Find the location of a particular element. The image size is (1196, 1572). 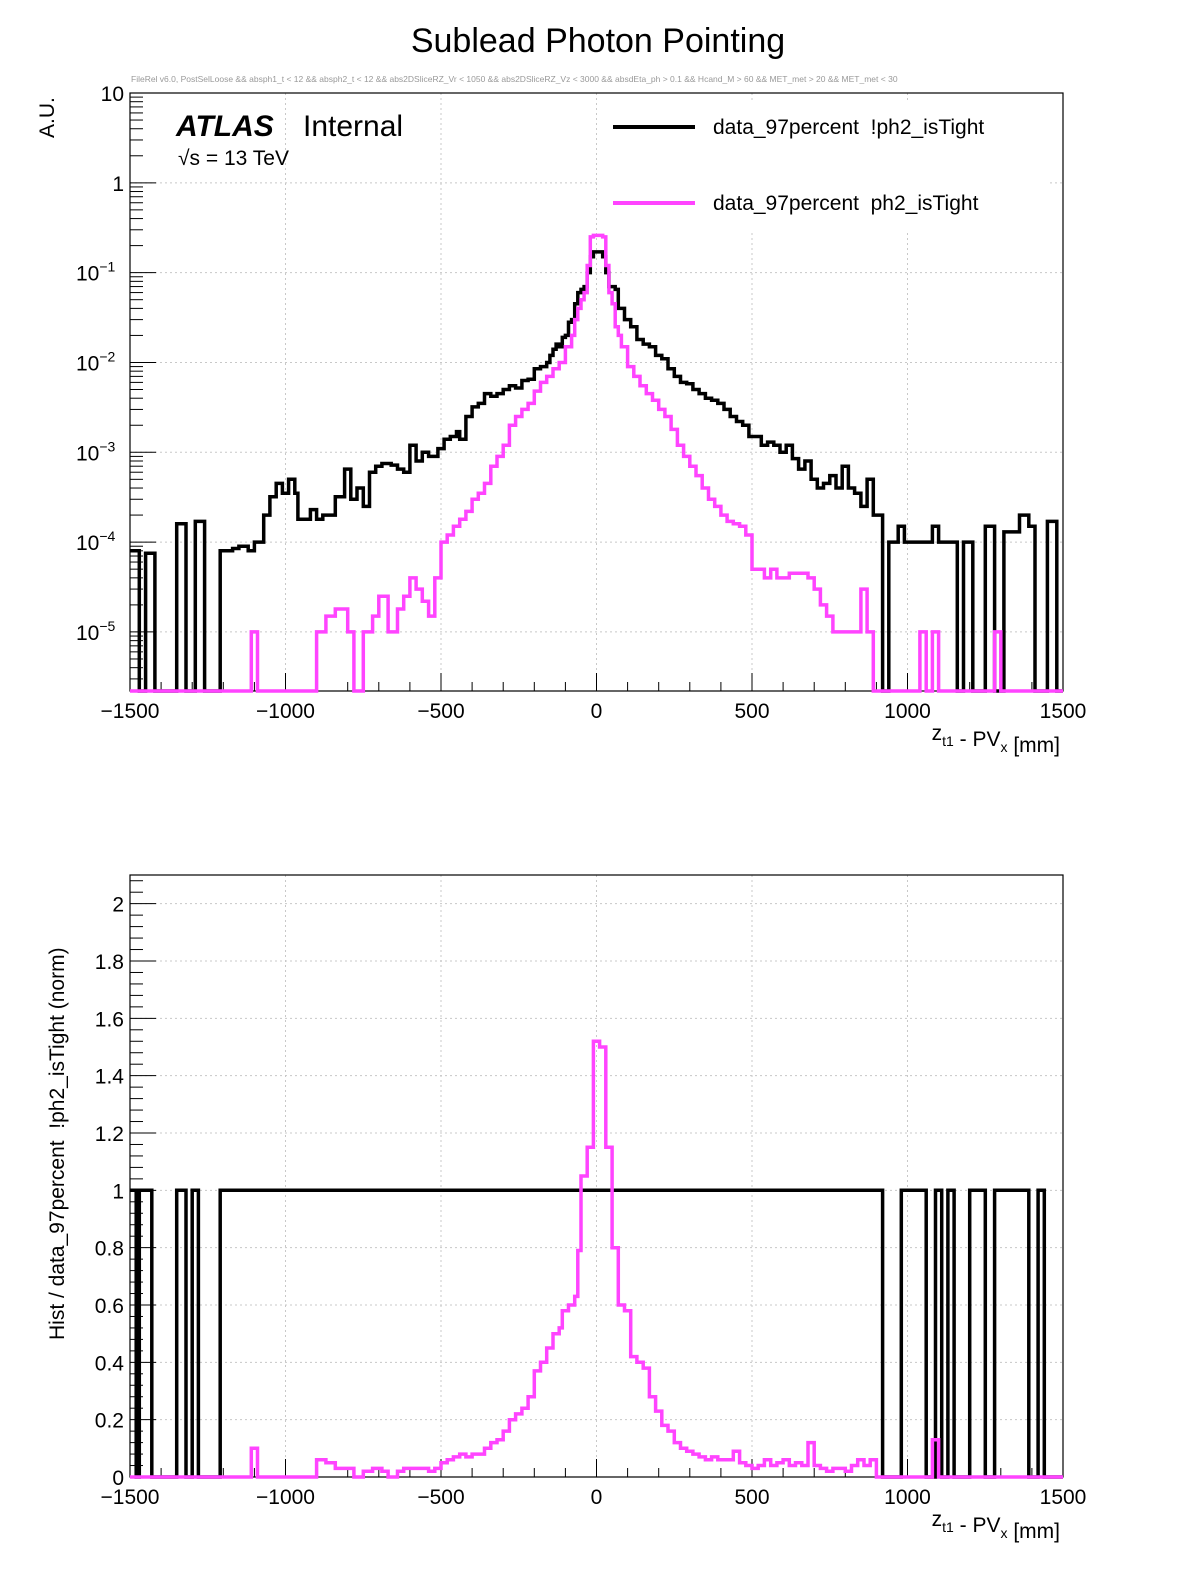

top-x-tick-label: −1500 is located at coordinates (130, 711).